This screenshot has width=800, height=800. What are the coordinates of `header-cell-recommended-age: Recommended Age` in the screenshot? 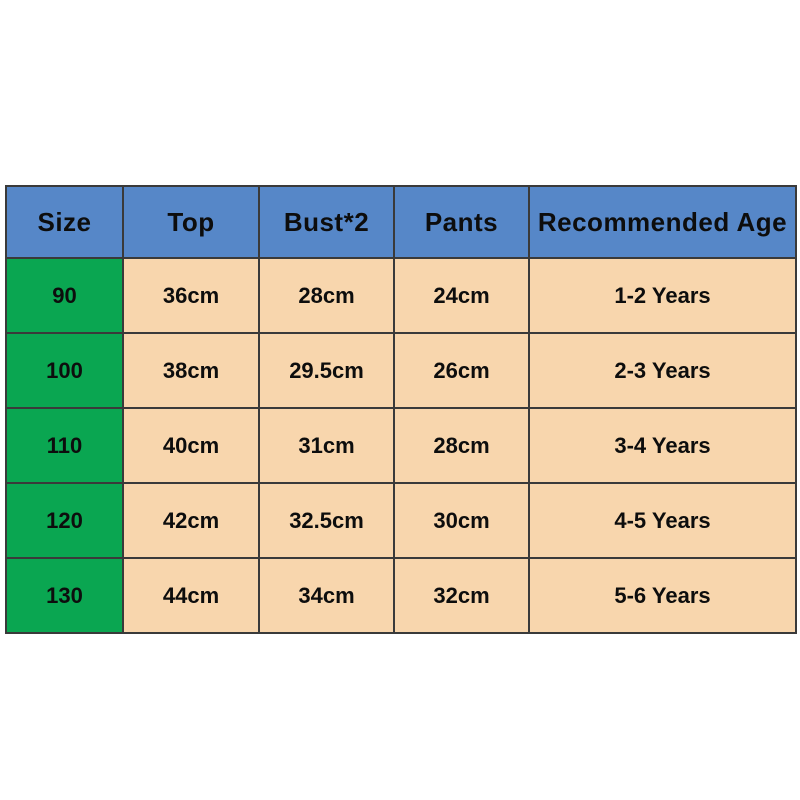 It's located at (662, 222).